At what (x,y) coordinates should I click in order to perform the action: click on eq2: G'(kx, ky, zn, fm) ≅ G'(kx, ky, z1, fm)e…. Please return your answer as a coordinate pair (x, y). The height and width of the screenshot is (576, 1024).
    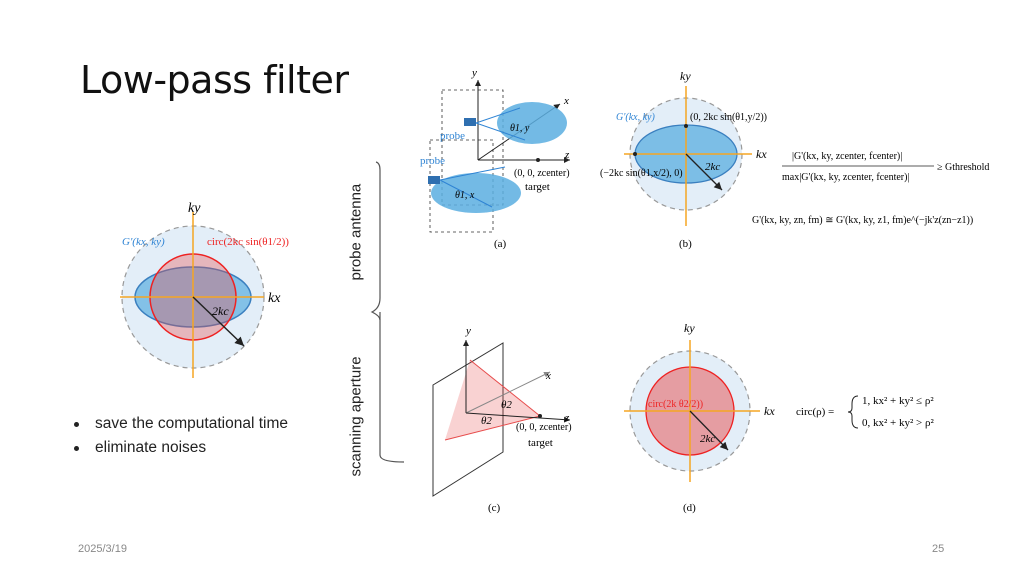
    Looking at the image, I should click on (862, 220).